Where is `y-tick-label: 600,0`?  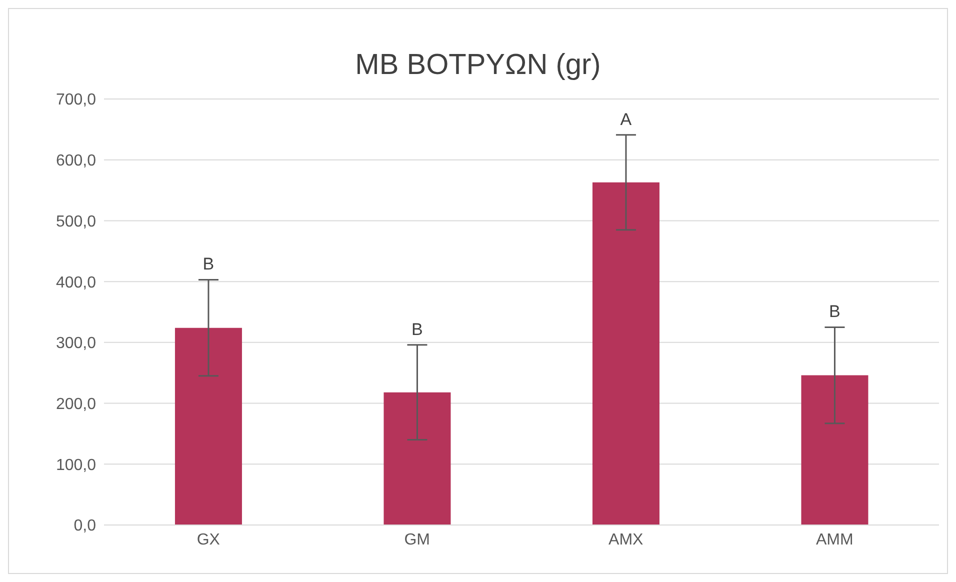
y-tick-label: 600,0 is located at coordinates (76, 161).